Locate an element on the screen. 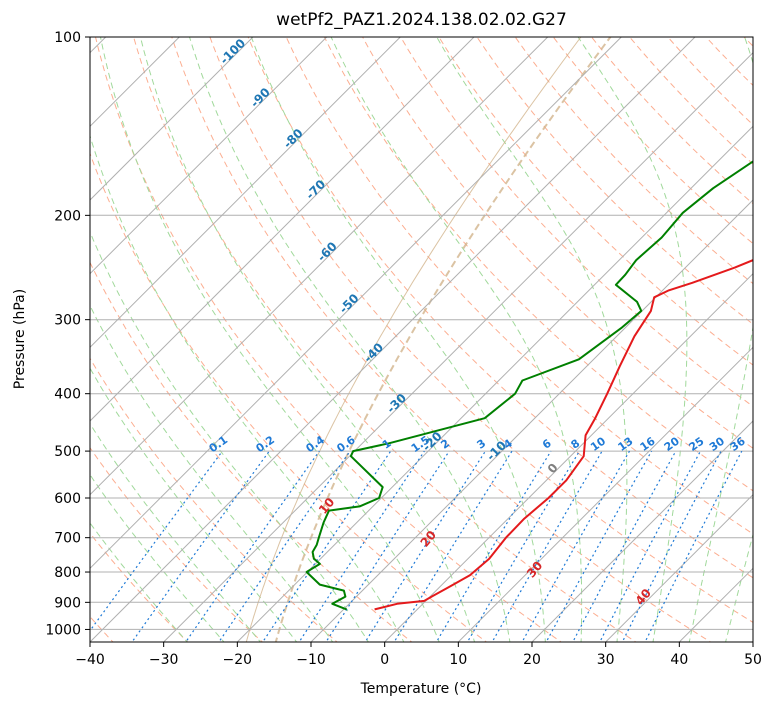  x-tick-label: 50 is located at coordinates (753, 660).